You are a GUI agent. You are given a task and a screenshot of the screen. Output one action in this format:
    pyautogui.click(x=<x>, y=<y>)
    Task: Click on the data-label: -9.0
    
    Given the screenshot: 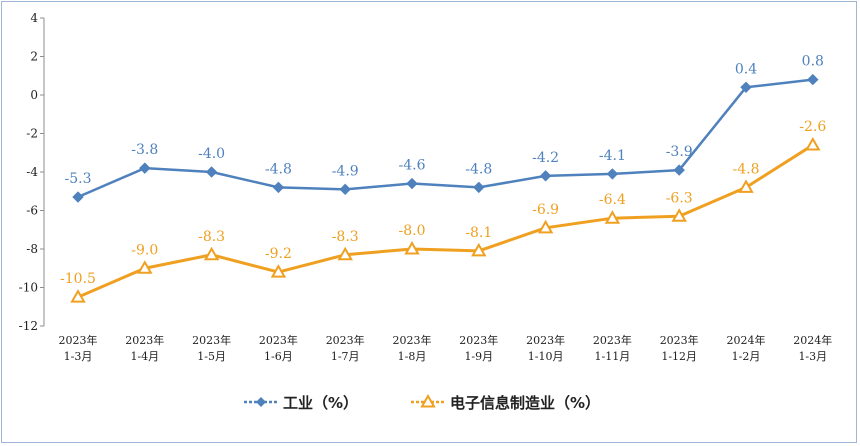 What is the action you would take?
    pyautogui.click(x=144, y=250)
    